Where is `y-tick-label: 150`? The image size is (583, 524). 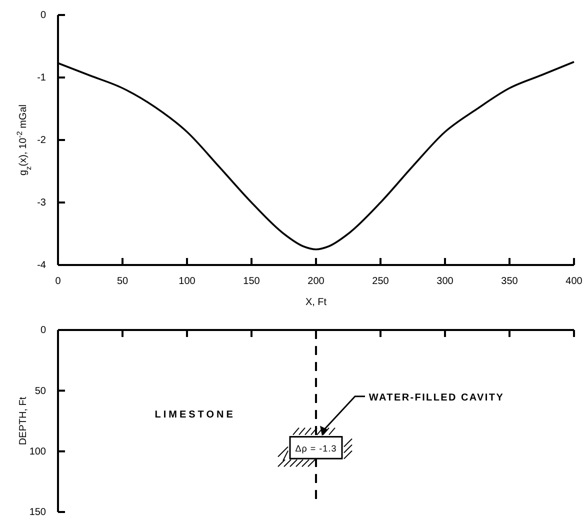 y-tick-label: 150 is located at coordinates (37, 512).